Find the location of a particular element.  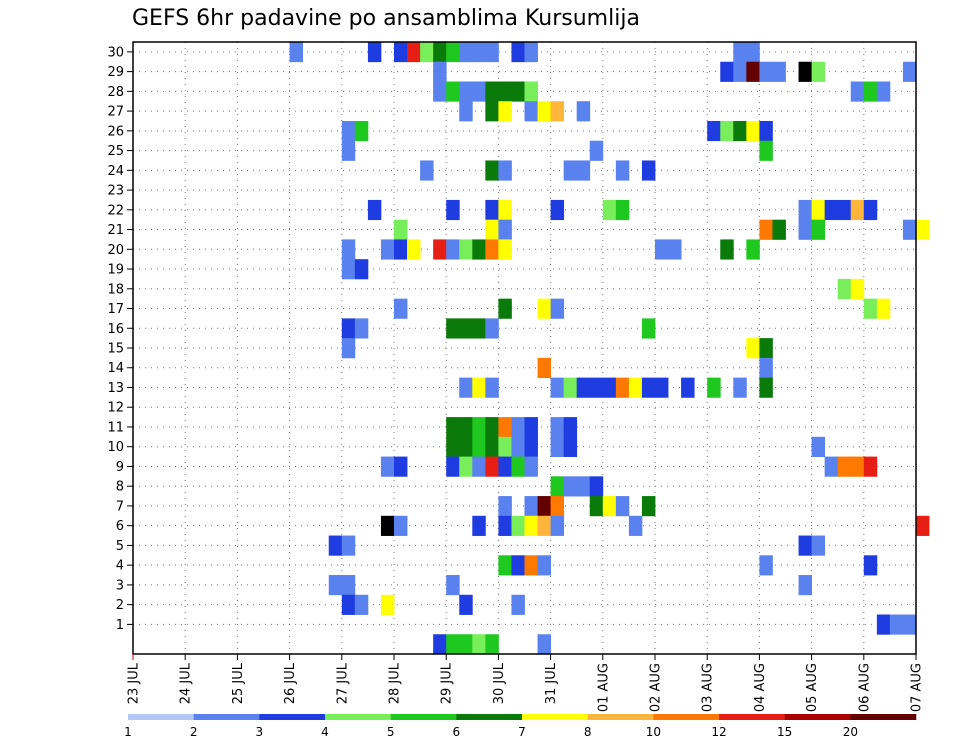

y-tick-label: 26 is located at coordinates (115, 131).